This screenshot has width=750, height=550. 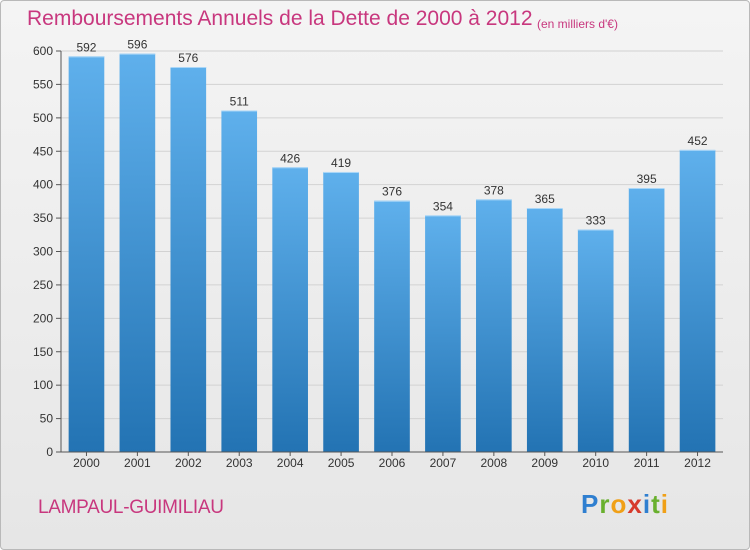 I want to click on bar-2001, so click(x=137, y=252).